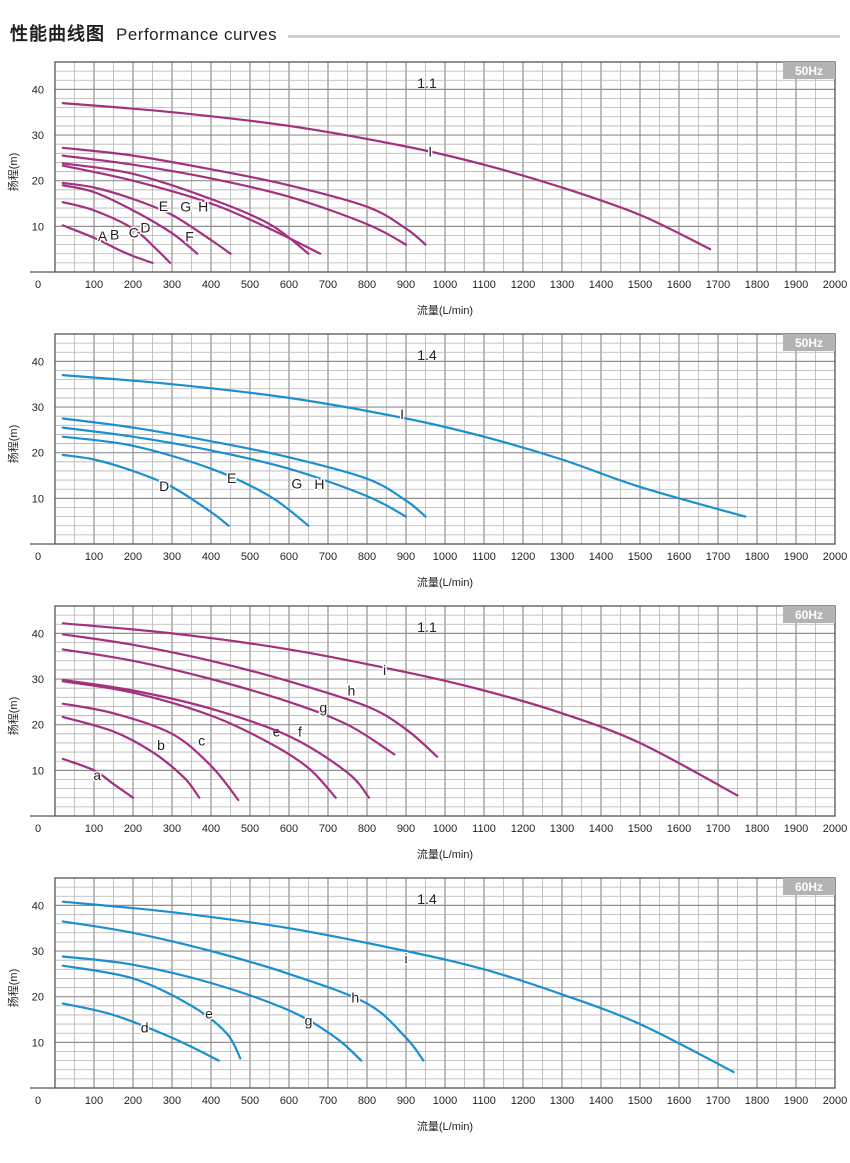 Image resolution: width=850 pixels, height=1163 pixels. What do you see at coordinates (98, 778) in the screenshot?
I see `series-curve-a` at bounding box center [98, 778].